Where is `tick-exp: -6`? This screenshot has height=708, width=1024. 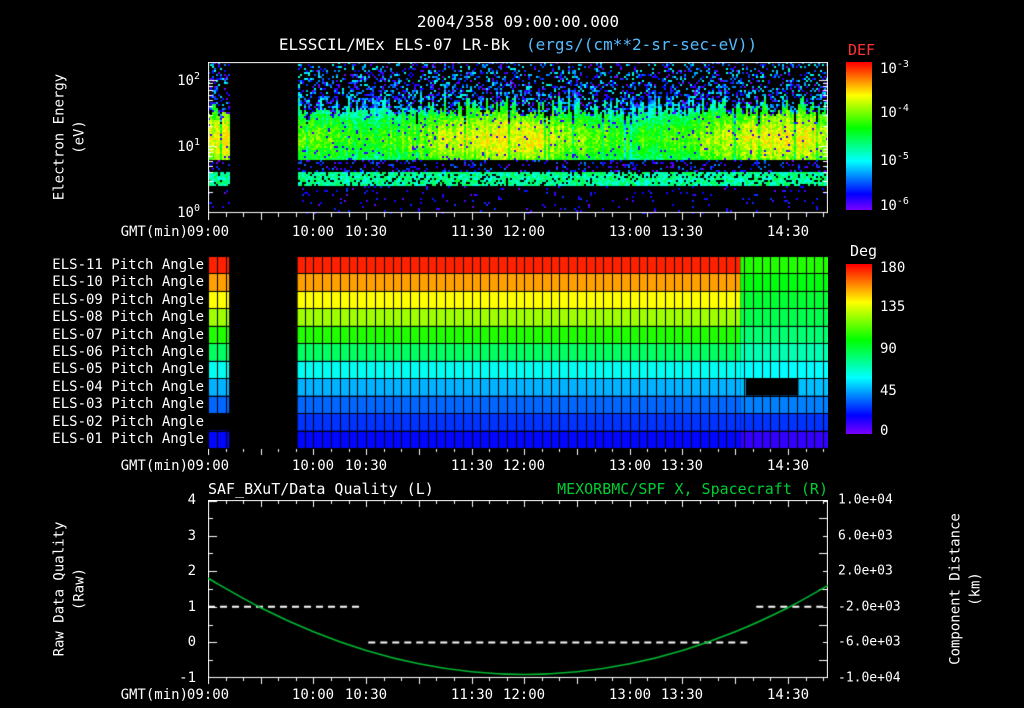
tick-exp: -6 is located at coordinates (902, 202).